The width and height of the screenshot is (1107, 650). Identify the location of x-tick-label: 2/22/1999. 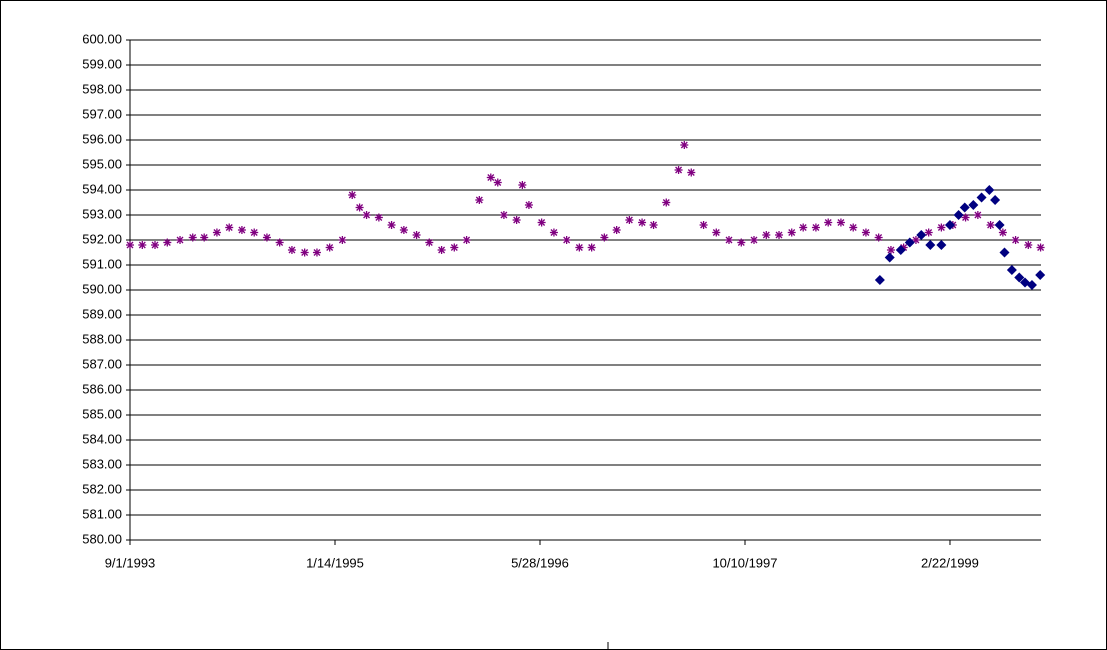
(950, 562).